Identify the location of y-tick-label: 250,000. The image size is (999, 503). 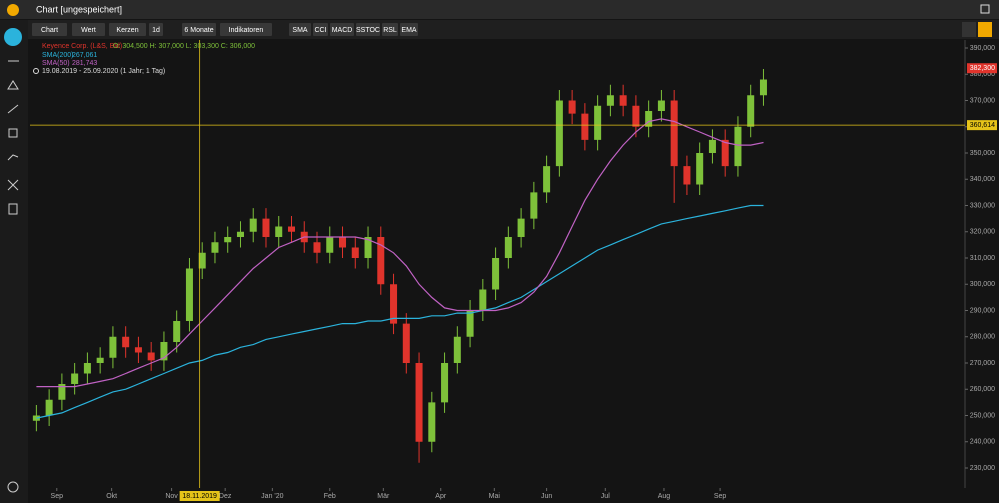
(982, 415).